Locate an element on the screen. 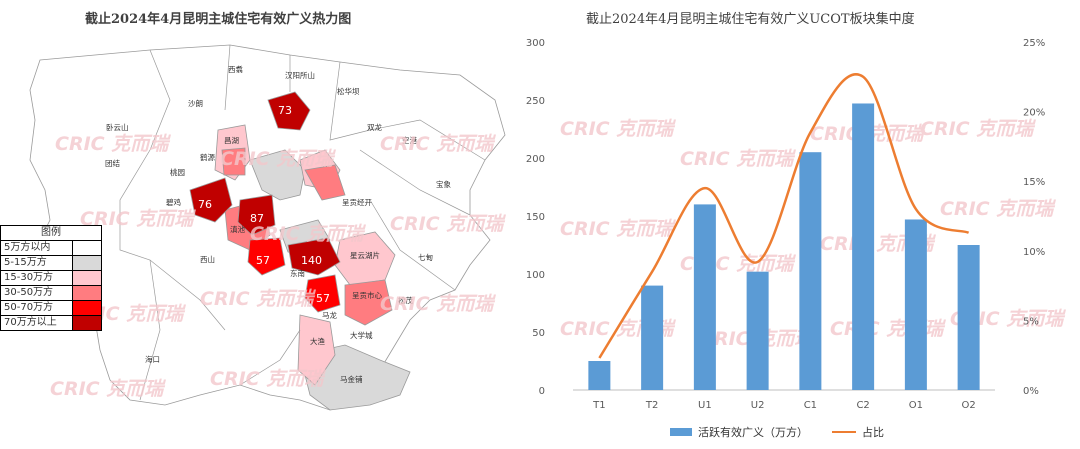 This screenshot has height=449, width=1080. legend-row: 70万方以上 is located at coordinates (51, 323).